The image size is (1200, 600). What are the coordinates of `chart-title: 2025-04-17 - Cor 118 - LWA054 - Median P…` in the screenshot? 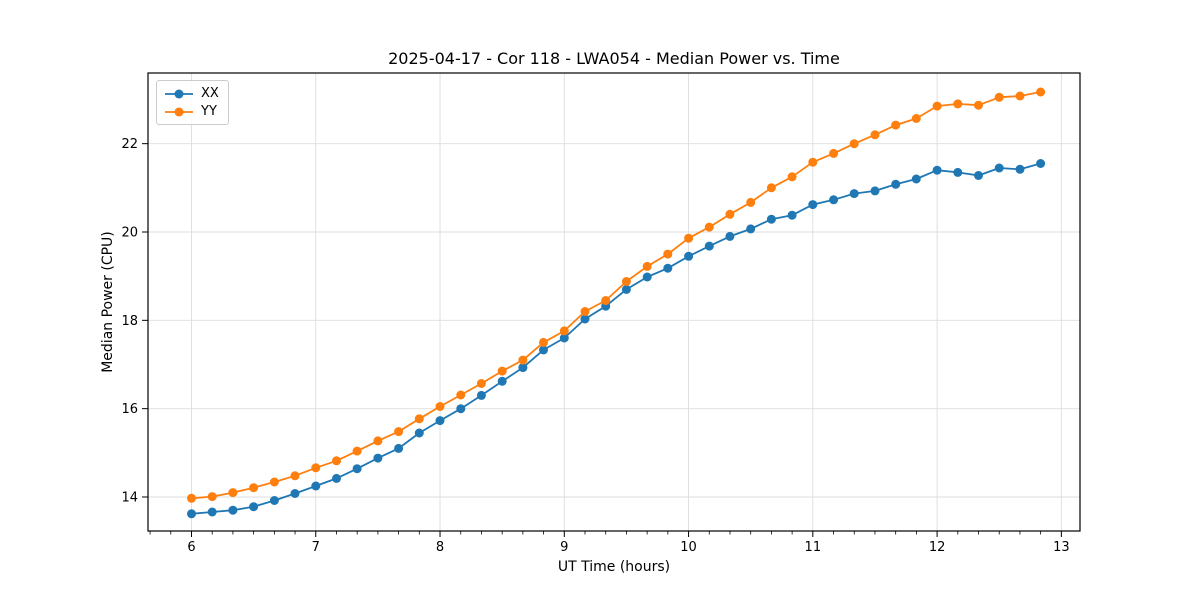 It's located at (614, 58).